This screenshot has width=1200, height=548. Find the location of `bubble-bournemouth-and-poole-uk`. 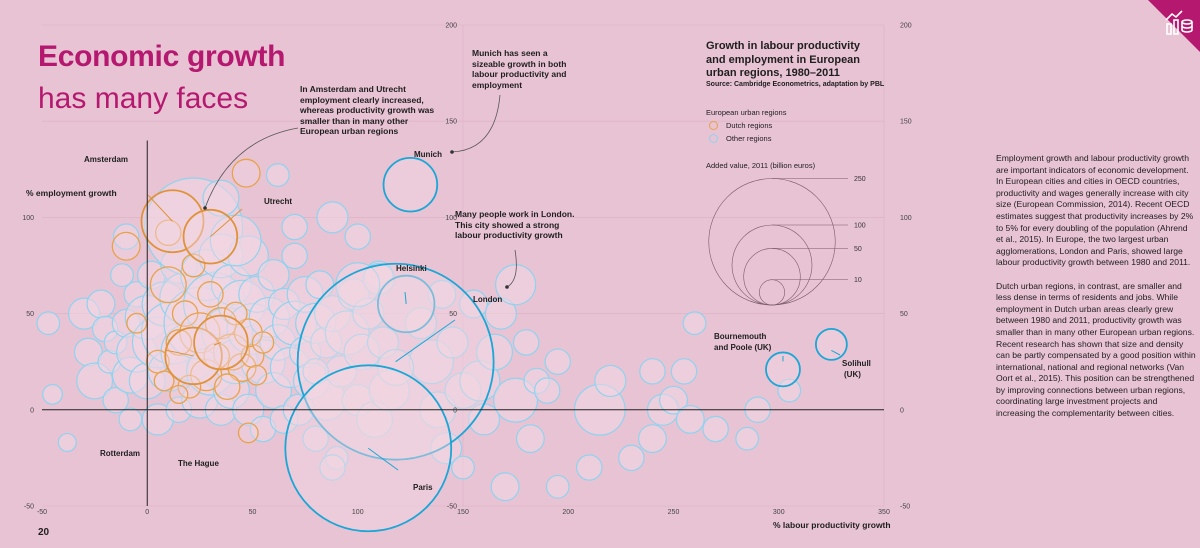

bubble-bournemouth-and-poole-uk is located at coordinates (783, 369).